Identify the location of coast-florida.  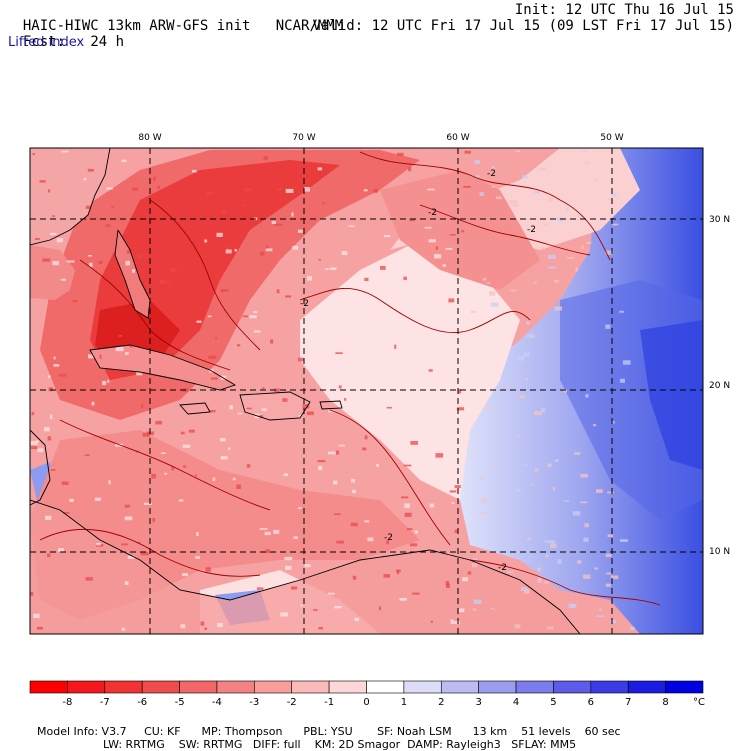
(132, 274).